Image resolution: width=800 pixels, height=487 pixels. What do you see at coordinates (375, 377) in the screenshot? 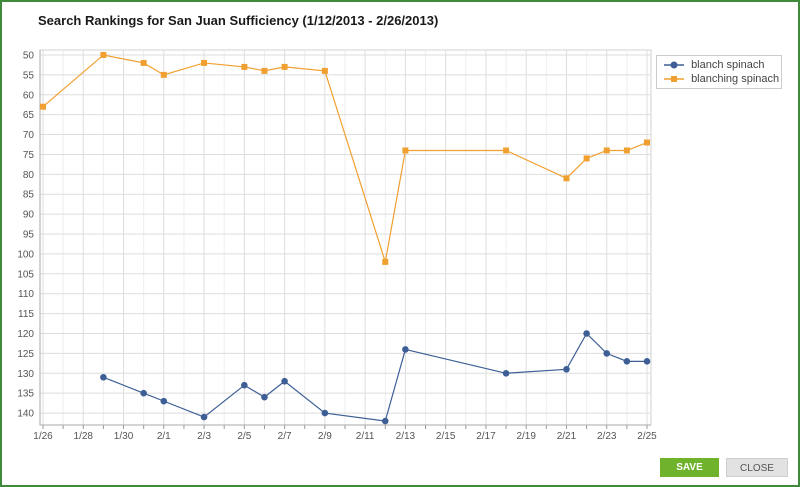
I see `series-line-blanch-spinach` at bounding box center [375, 377].